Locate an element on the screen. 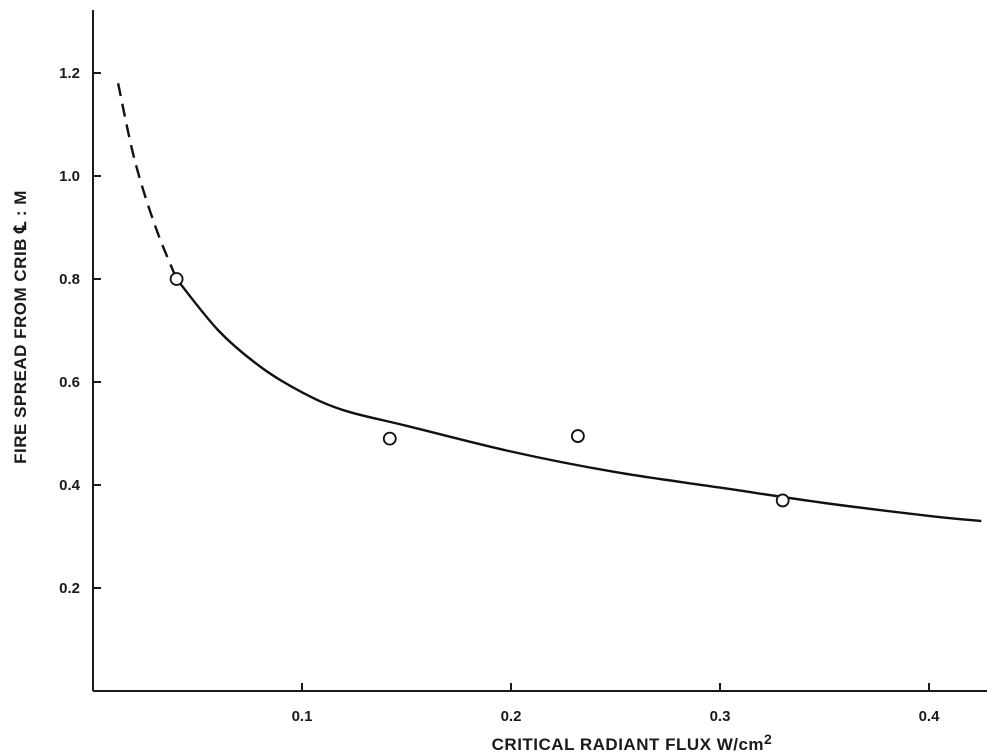 The width and height of the screenshot is (987, 755). y-tick-label: 1.2 is located at coordinates (69, 73).